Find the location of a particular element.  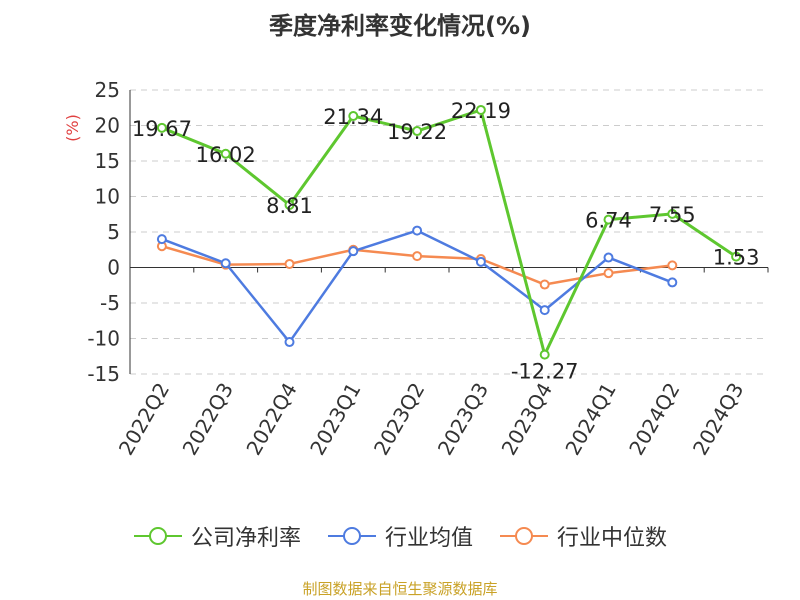

data-label-company: 16.02 is located at coordinates (226, 155).